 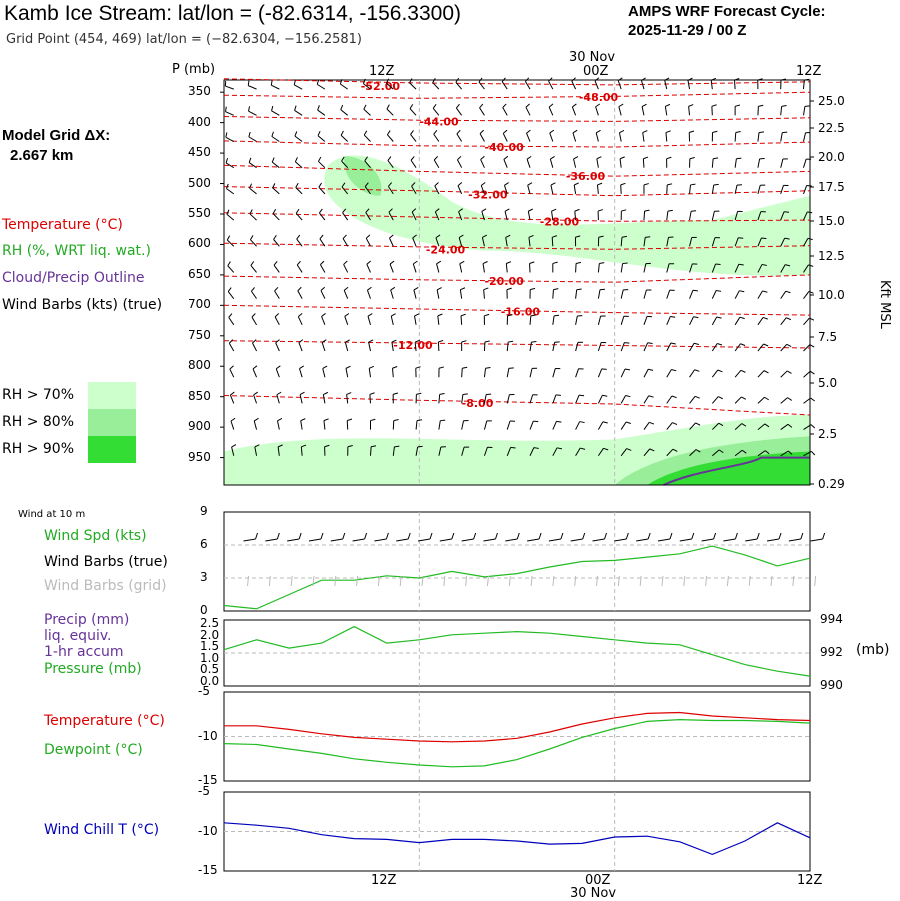 What do you see at coordinates (827, 434) in the screenshot?
I see `h-tick-9: 2.5` at bounding box center [827, 434].